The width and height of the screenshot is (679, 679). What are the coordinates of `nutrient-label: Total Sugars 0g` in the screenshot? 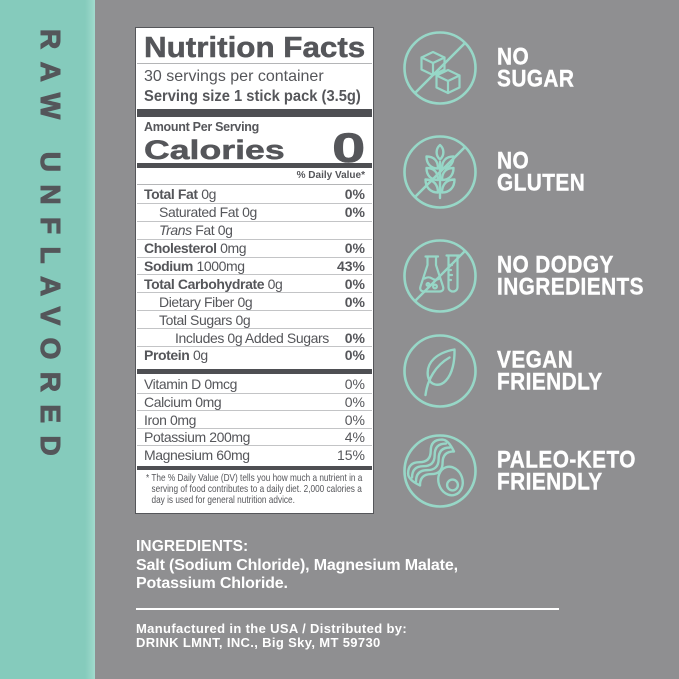 It's located at (205, 319).